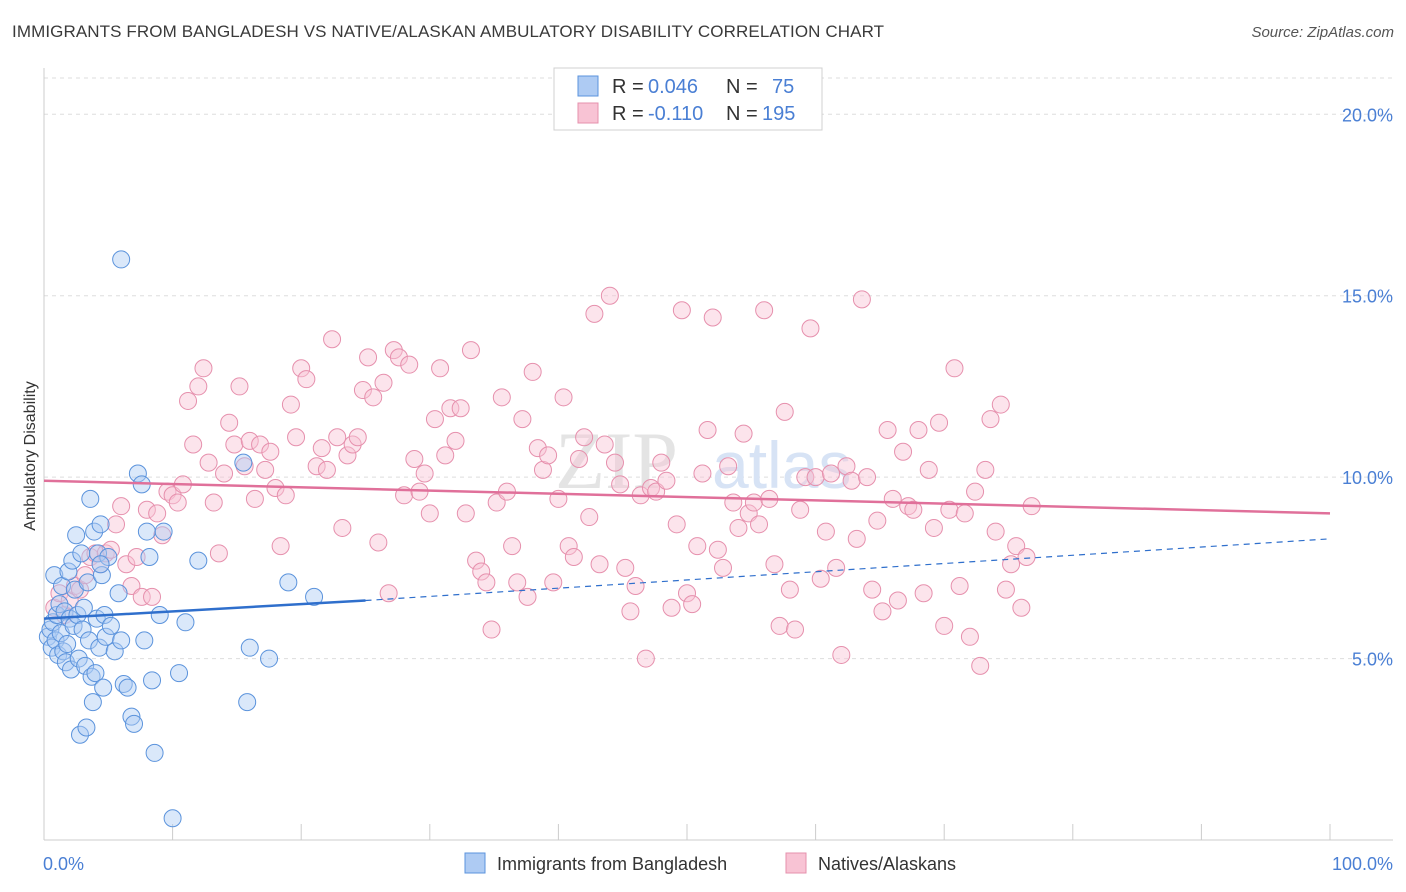 The height and width of the screenshot is (892, 1406). I want to click on stats-swatch-pink, so click(588, 113).